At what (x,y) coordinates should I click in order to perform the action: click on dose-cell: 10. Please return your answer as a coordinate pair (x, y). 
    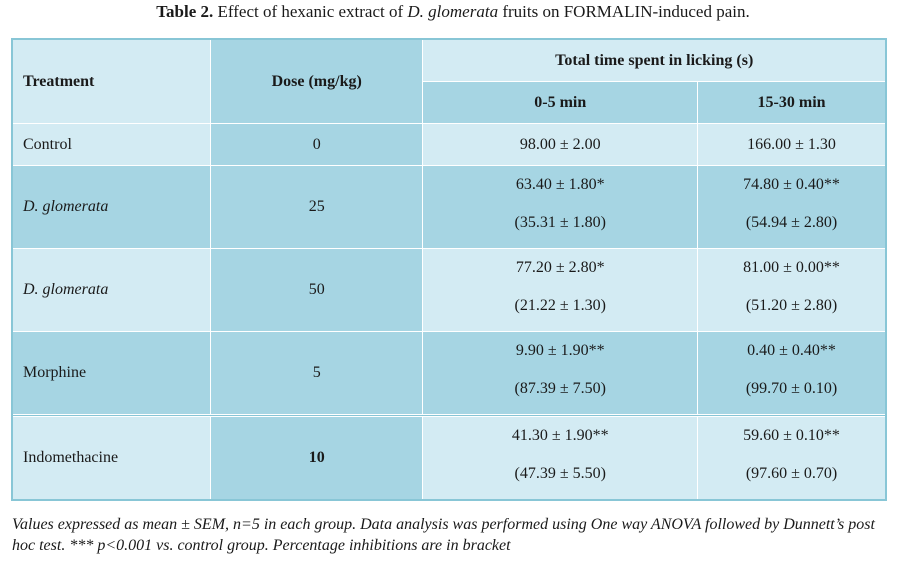
    Looking at the image, I should click on (316, 458).